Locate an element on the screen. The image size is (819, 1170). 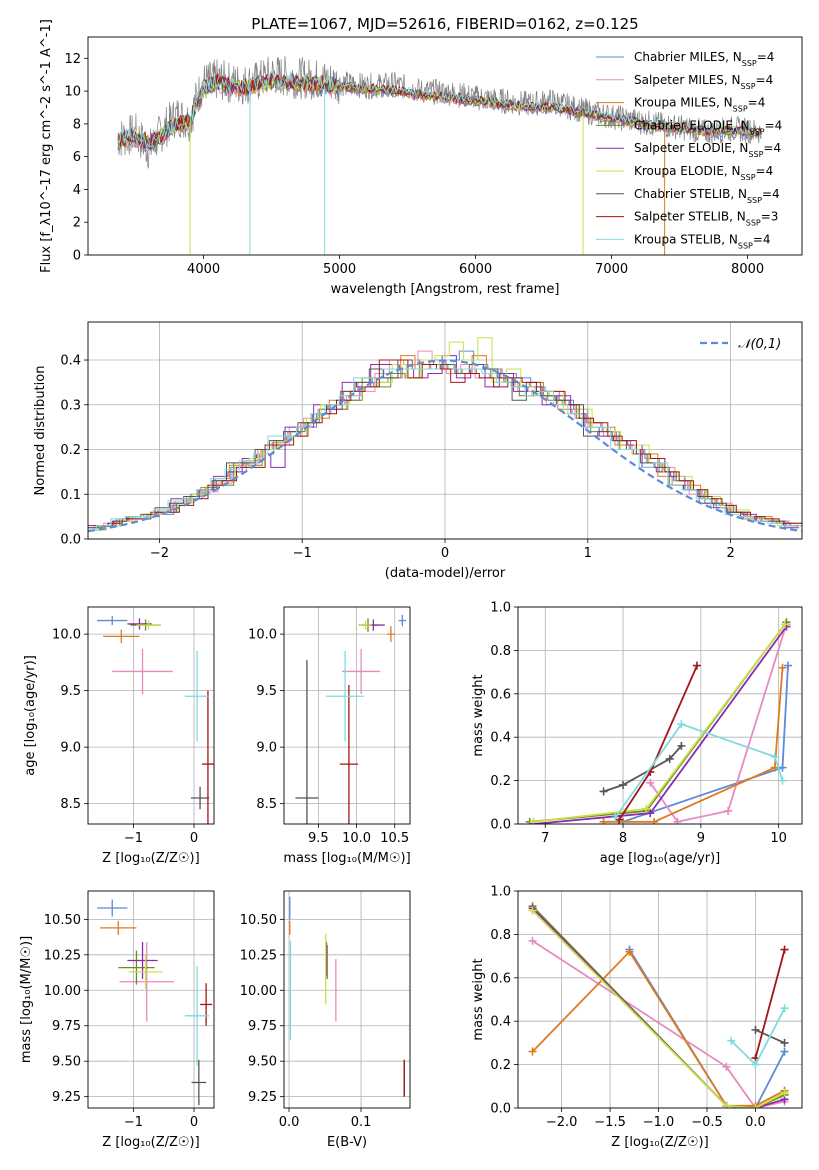
massweight_vs_age-xtick-label: 7 is located at coordinates (545, 838).